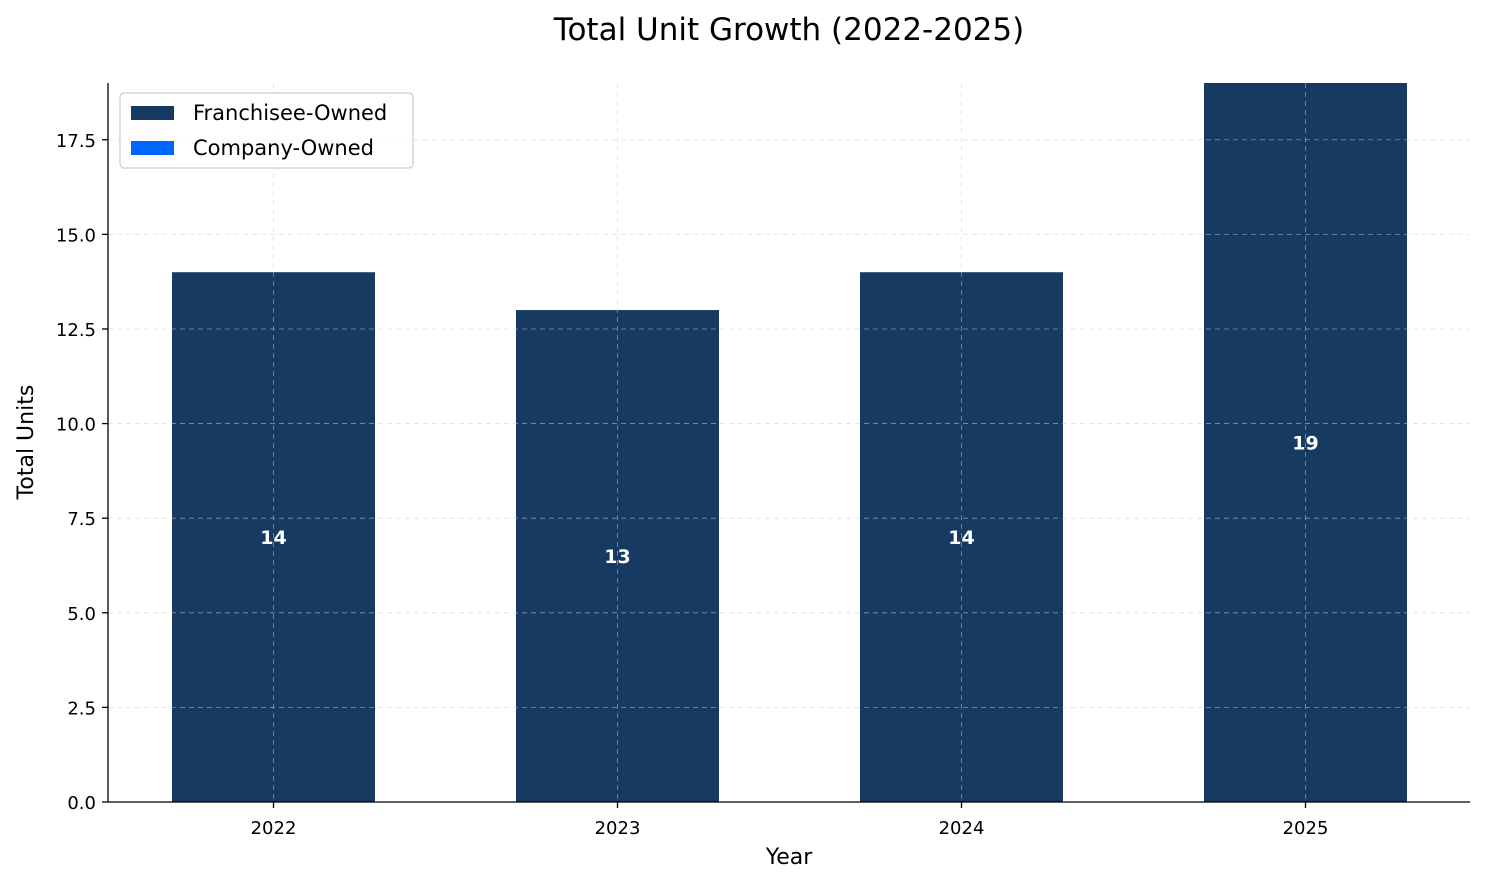  I want to click on y-tick-label-0.0: 0.0, so click(81, 803).